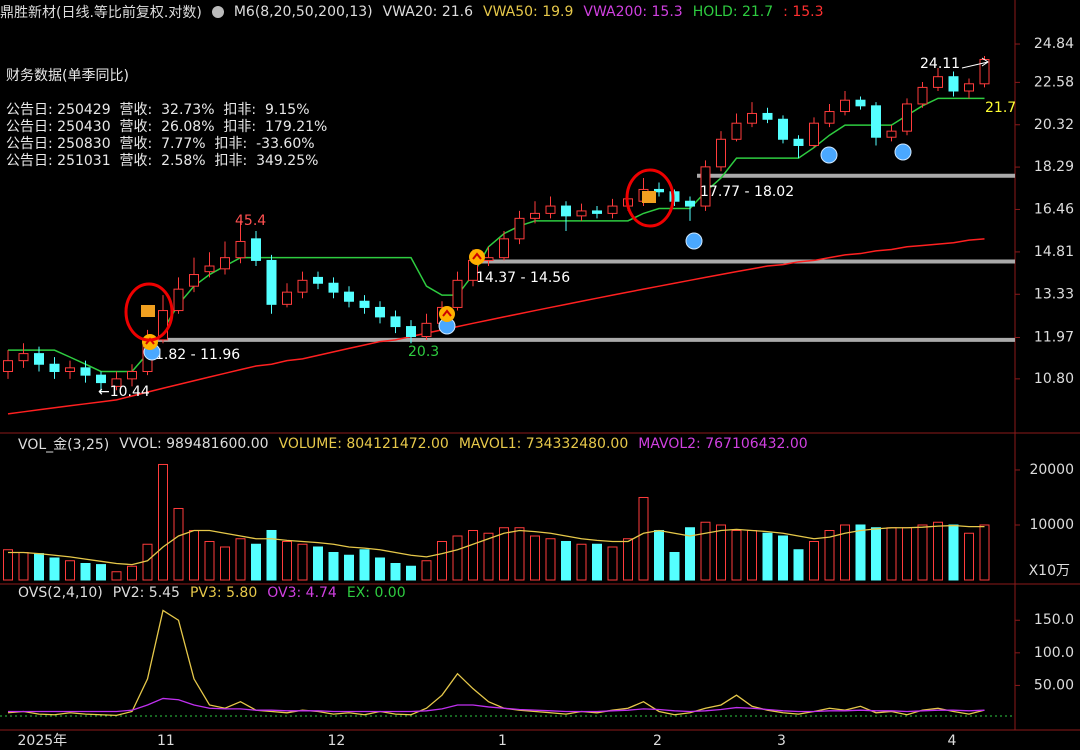  Describe the element at coordinates (60, 593) in the screenshot. I see `header-item: OVS(2,4,10)` at that location.